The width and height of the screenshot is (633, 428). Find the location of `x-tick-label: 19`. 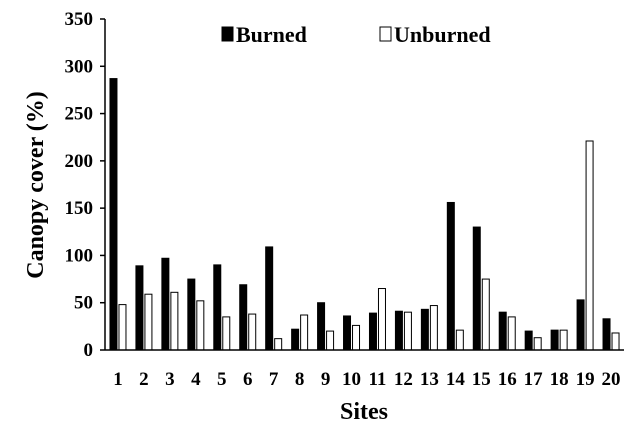

x-tick-label: 19 is located at coordinates (585, 379).